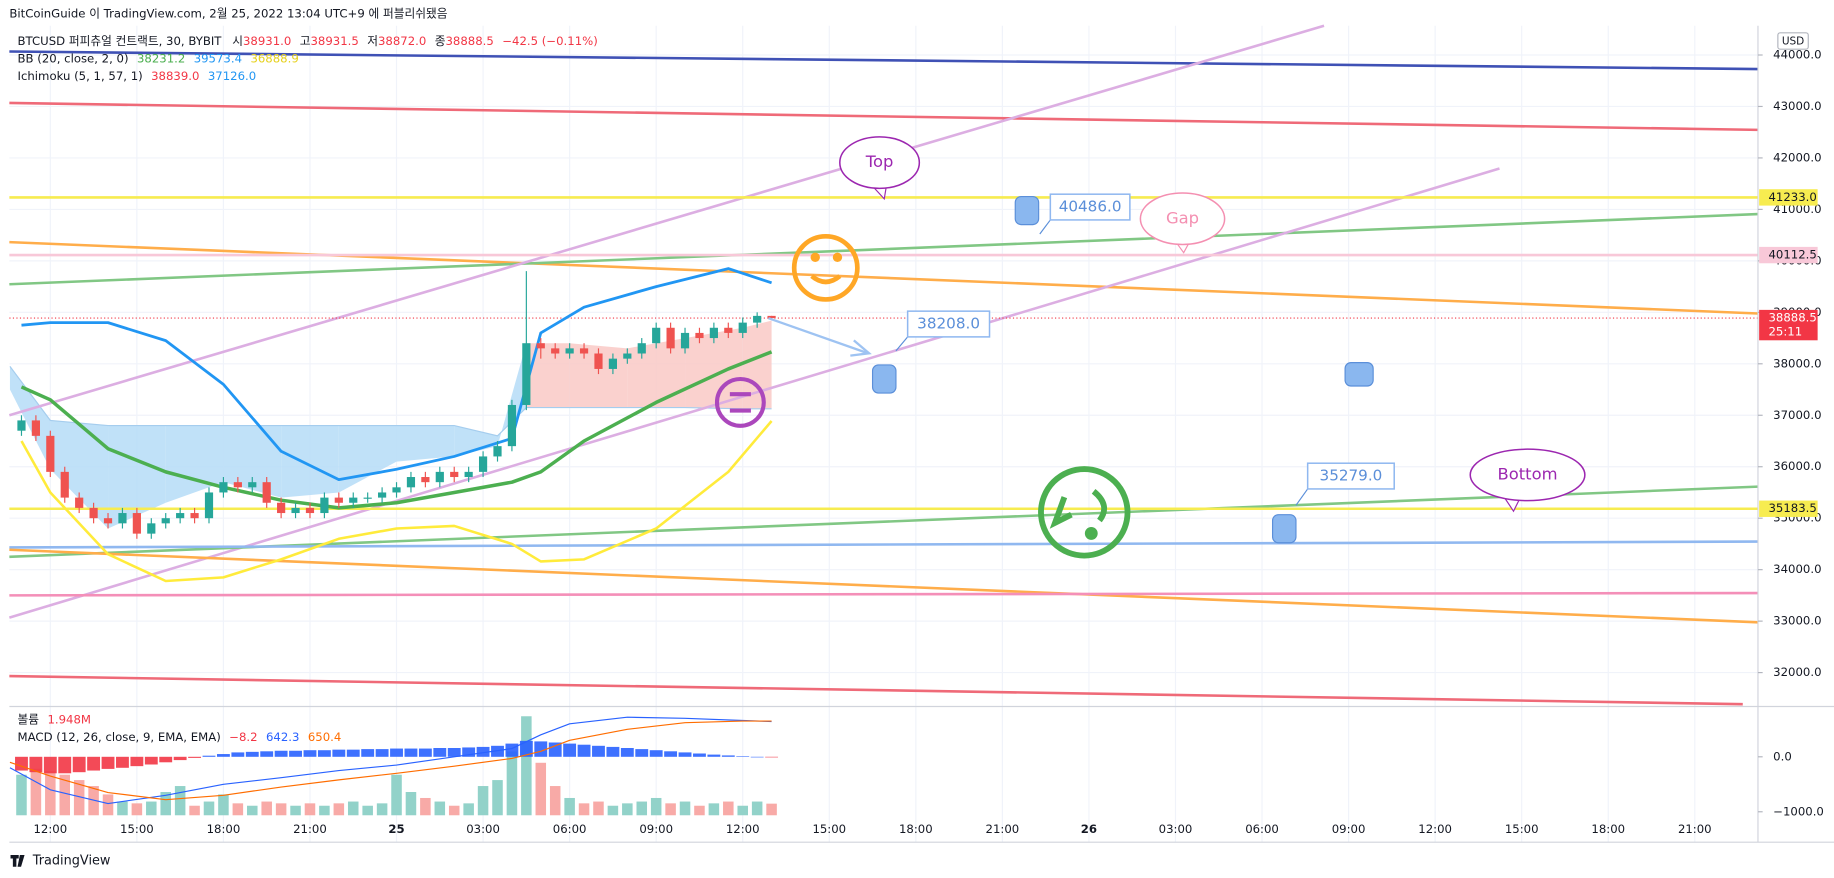 This screenshot has width=1834, height=878. Describe the element at coordinates (282, 736) in the screenshot. I see `macd-line: 642.3` at that location.